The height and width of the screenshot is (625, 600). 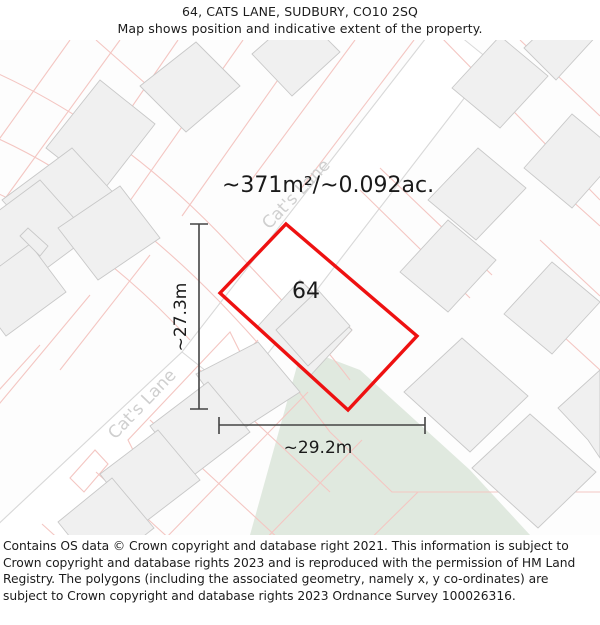 I want to click on road-edge-line-d, so click(x=91, y=437).